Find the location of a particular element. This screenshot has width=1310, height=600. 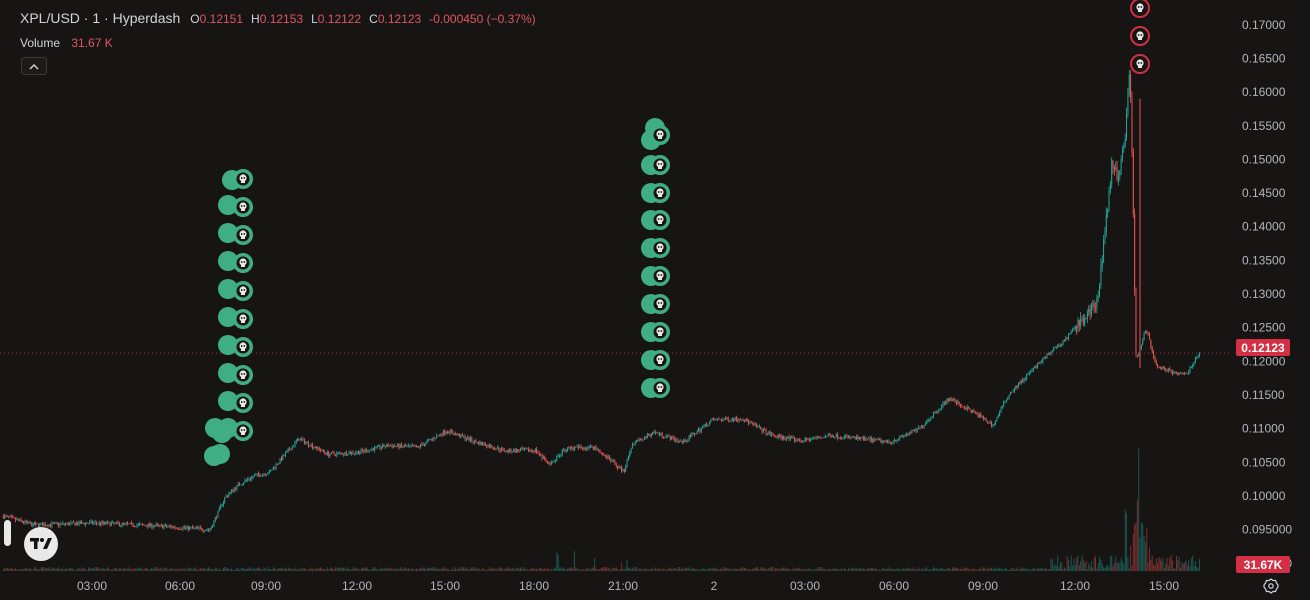

time-axis-label: 09:00 is located at coordinates (983, 586).